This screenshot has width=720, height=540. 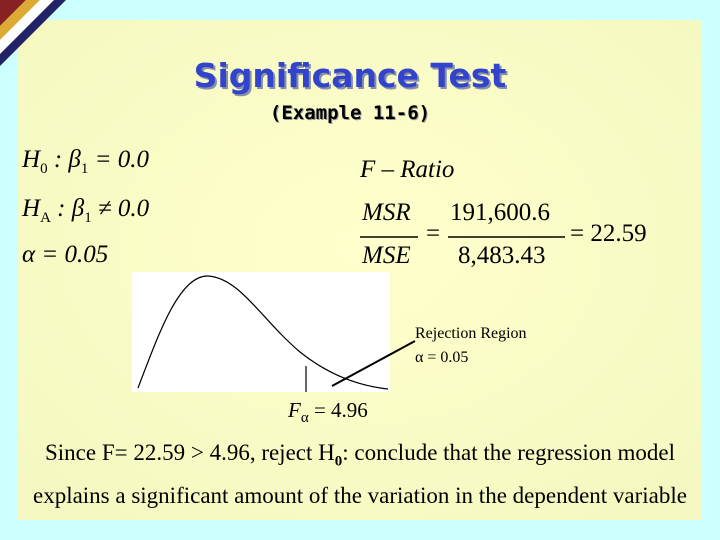 What do you see at coordinates (433, 233) in the screenshot?
I see `equals: =` at bounding box center [433, 233].